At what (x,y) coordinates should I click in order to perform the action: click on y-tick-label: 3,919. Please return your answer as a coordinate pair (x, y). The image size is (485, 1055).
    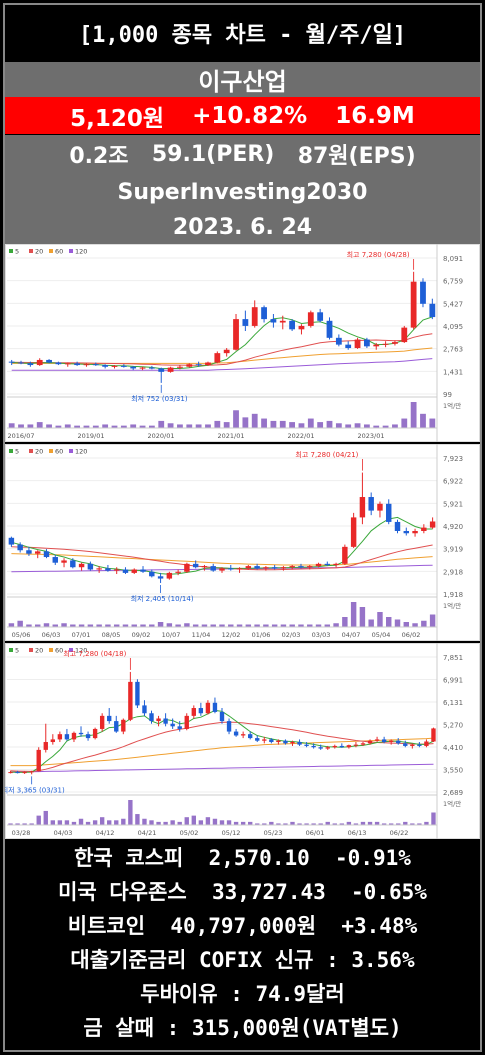
    Looking at the image, I should click on (453, 550).